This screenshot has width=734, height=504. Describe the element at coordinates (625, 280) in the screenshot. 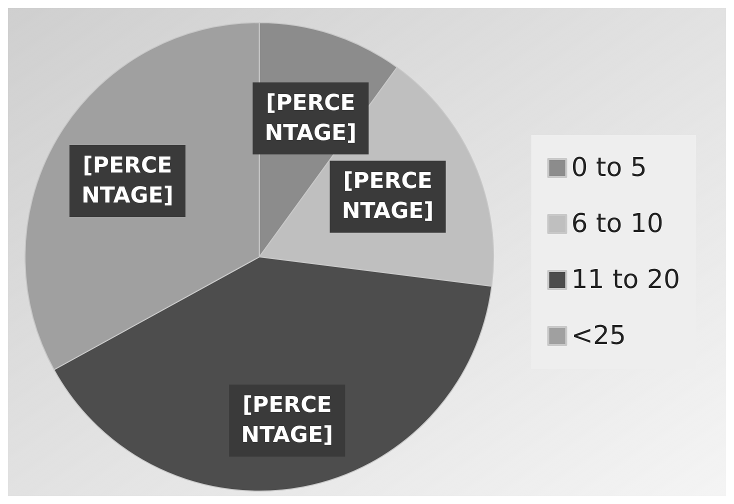

I see `legend-label: 11 to 20` at that location.